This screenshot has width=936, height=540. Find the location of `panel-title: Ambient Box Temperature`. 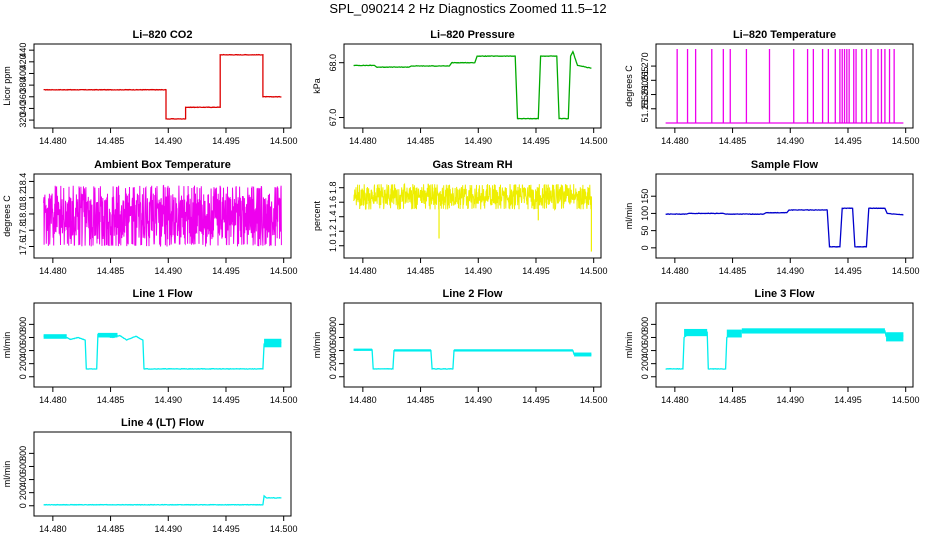

panel-title: Ambient Box Temperature is located at coordinates (162, 165).